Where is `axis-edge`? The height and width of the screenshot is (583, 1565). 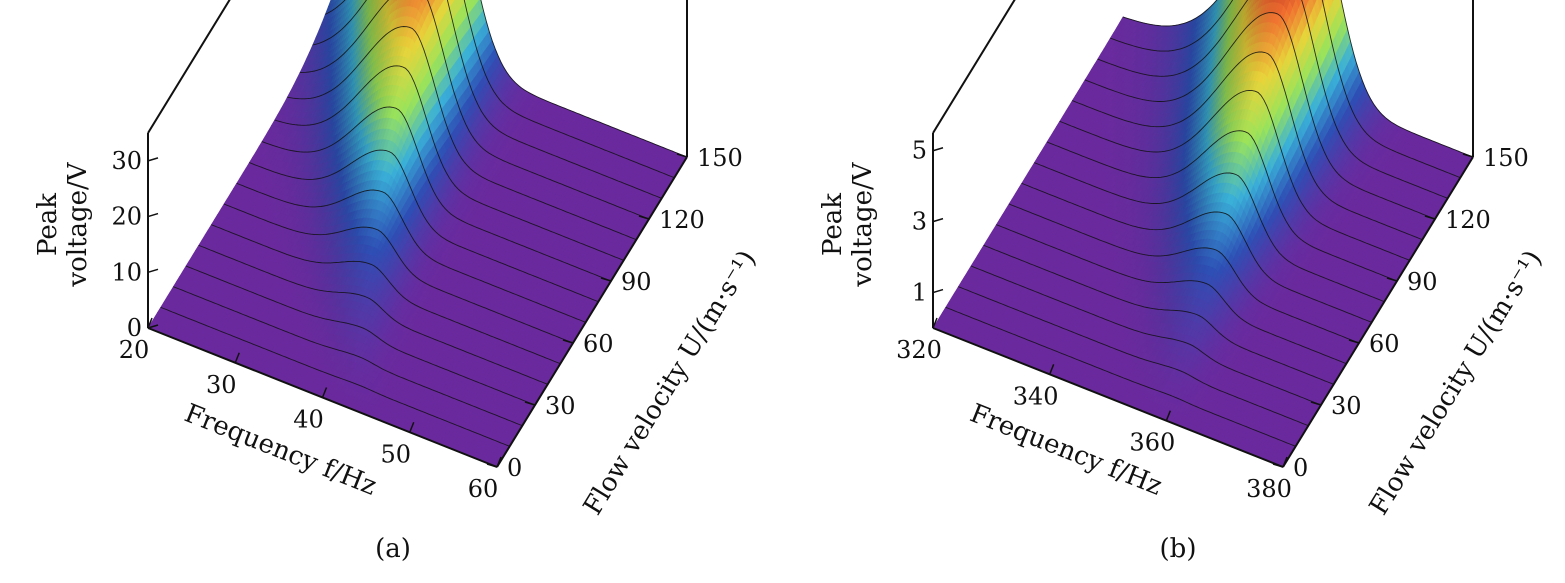
axis-edge is located at coordinates (189, 67).